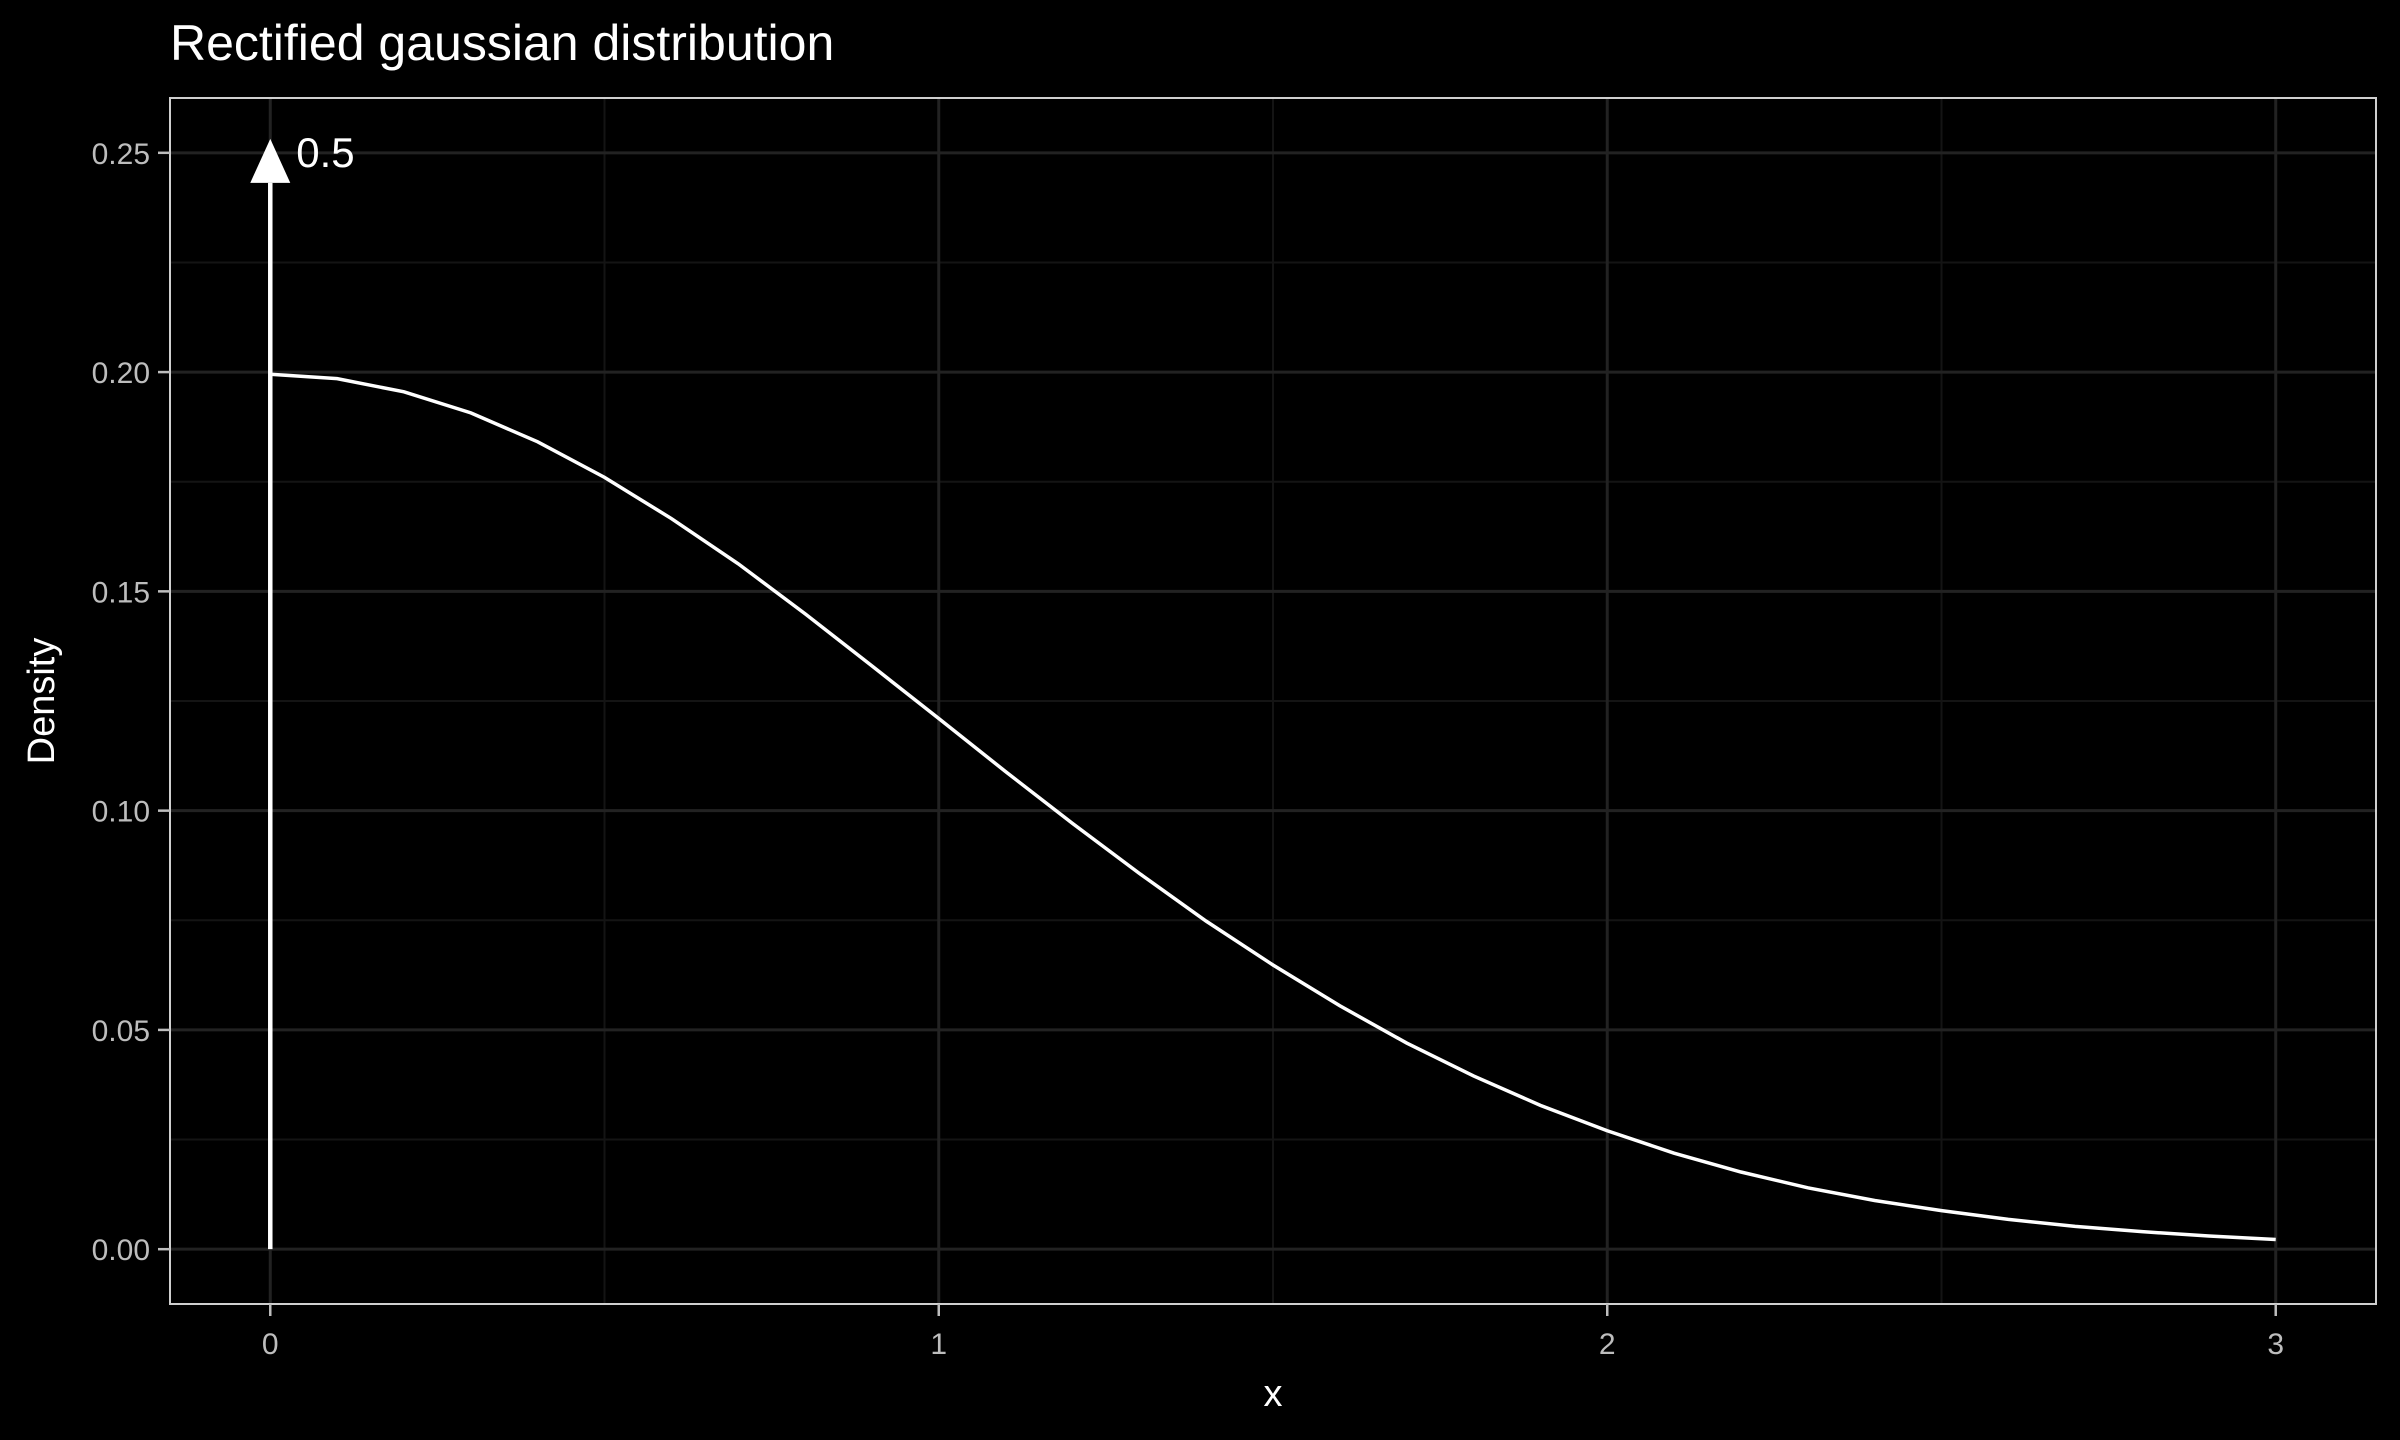 The width and height of the screenshot is (2400, 1440). I want to click on x-tick-label: 3, so click(2275, 1344).